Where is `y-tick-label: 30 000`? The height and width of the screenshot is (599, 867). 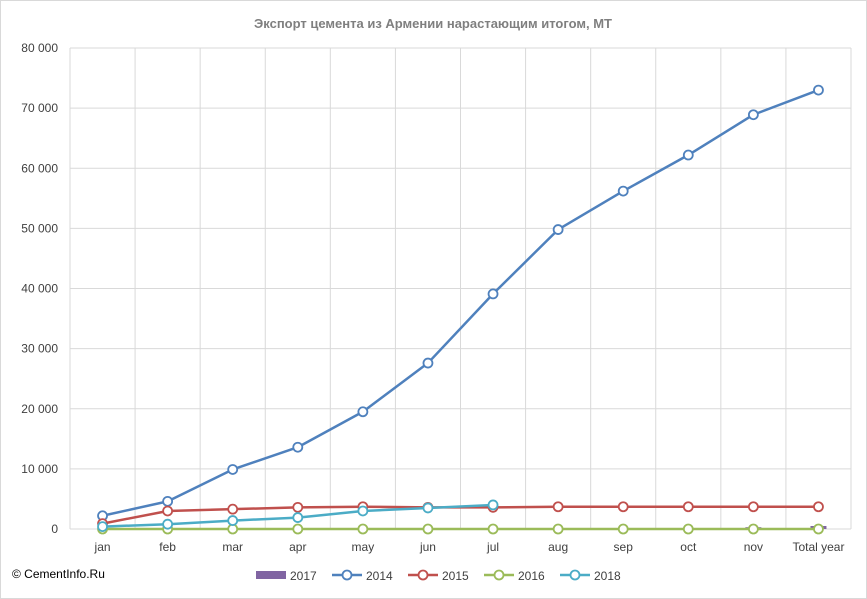
y-tick-label: 30 000 is located at coordinates (39, 349).